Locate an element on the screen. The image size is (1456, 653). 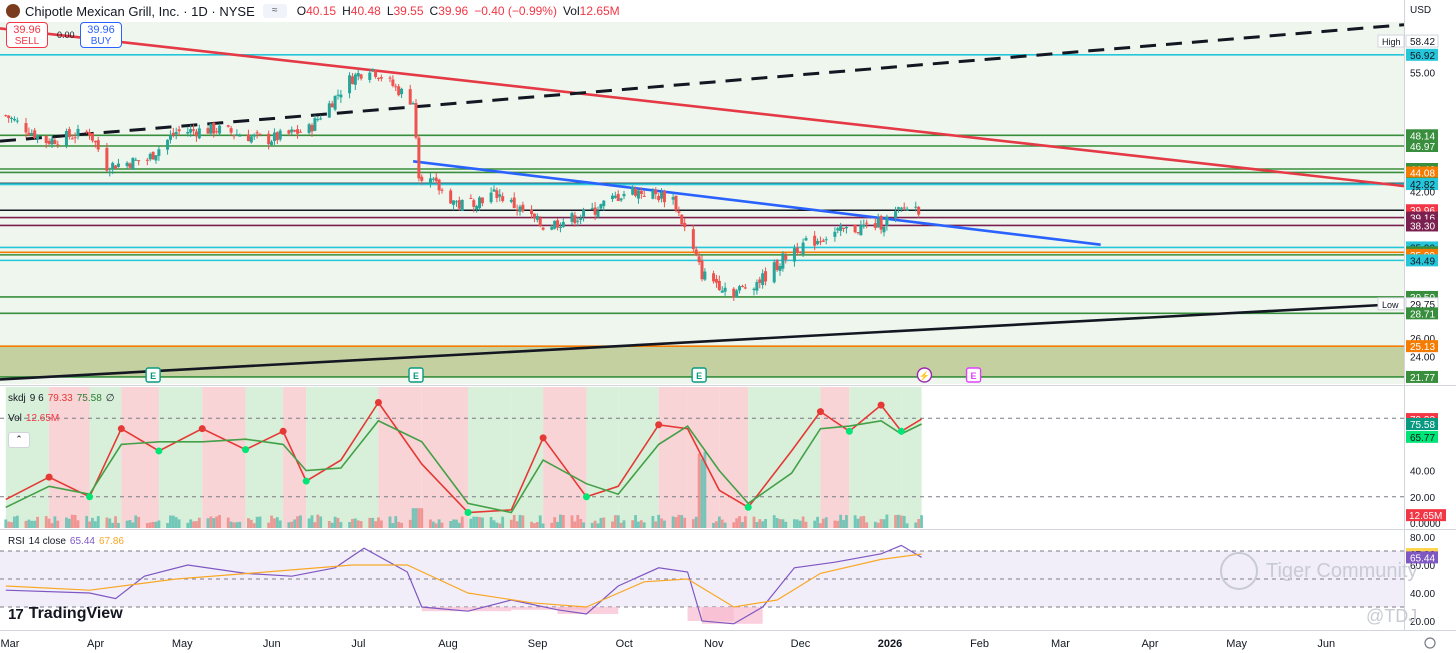
currency-selector: USD is located at coordinates (1421, 10).